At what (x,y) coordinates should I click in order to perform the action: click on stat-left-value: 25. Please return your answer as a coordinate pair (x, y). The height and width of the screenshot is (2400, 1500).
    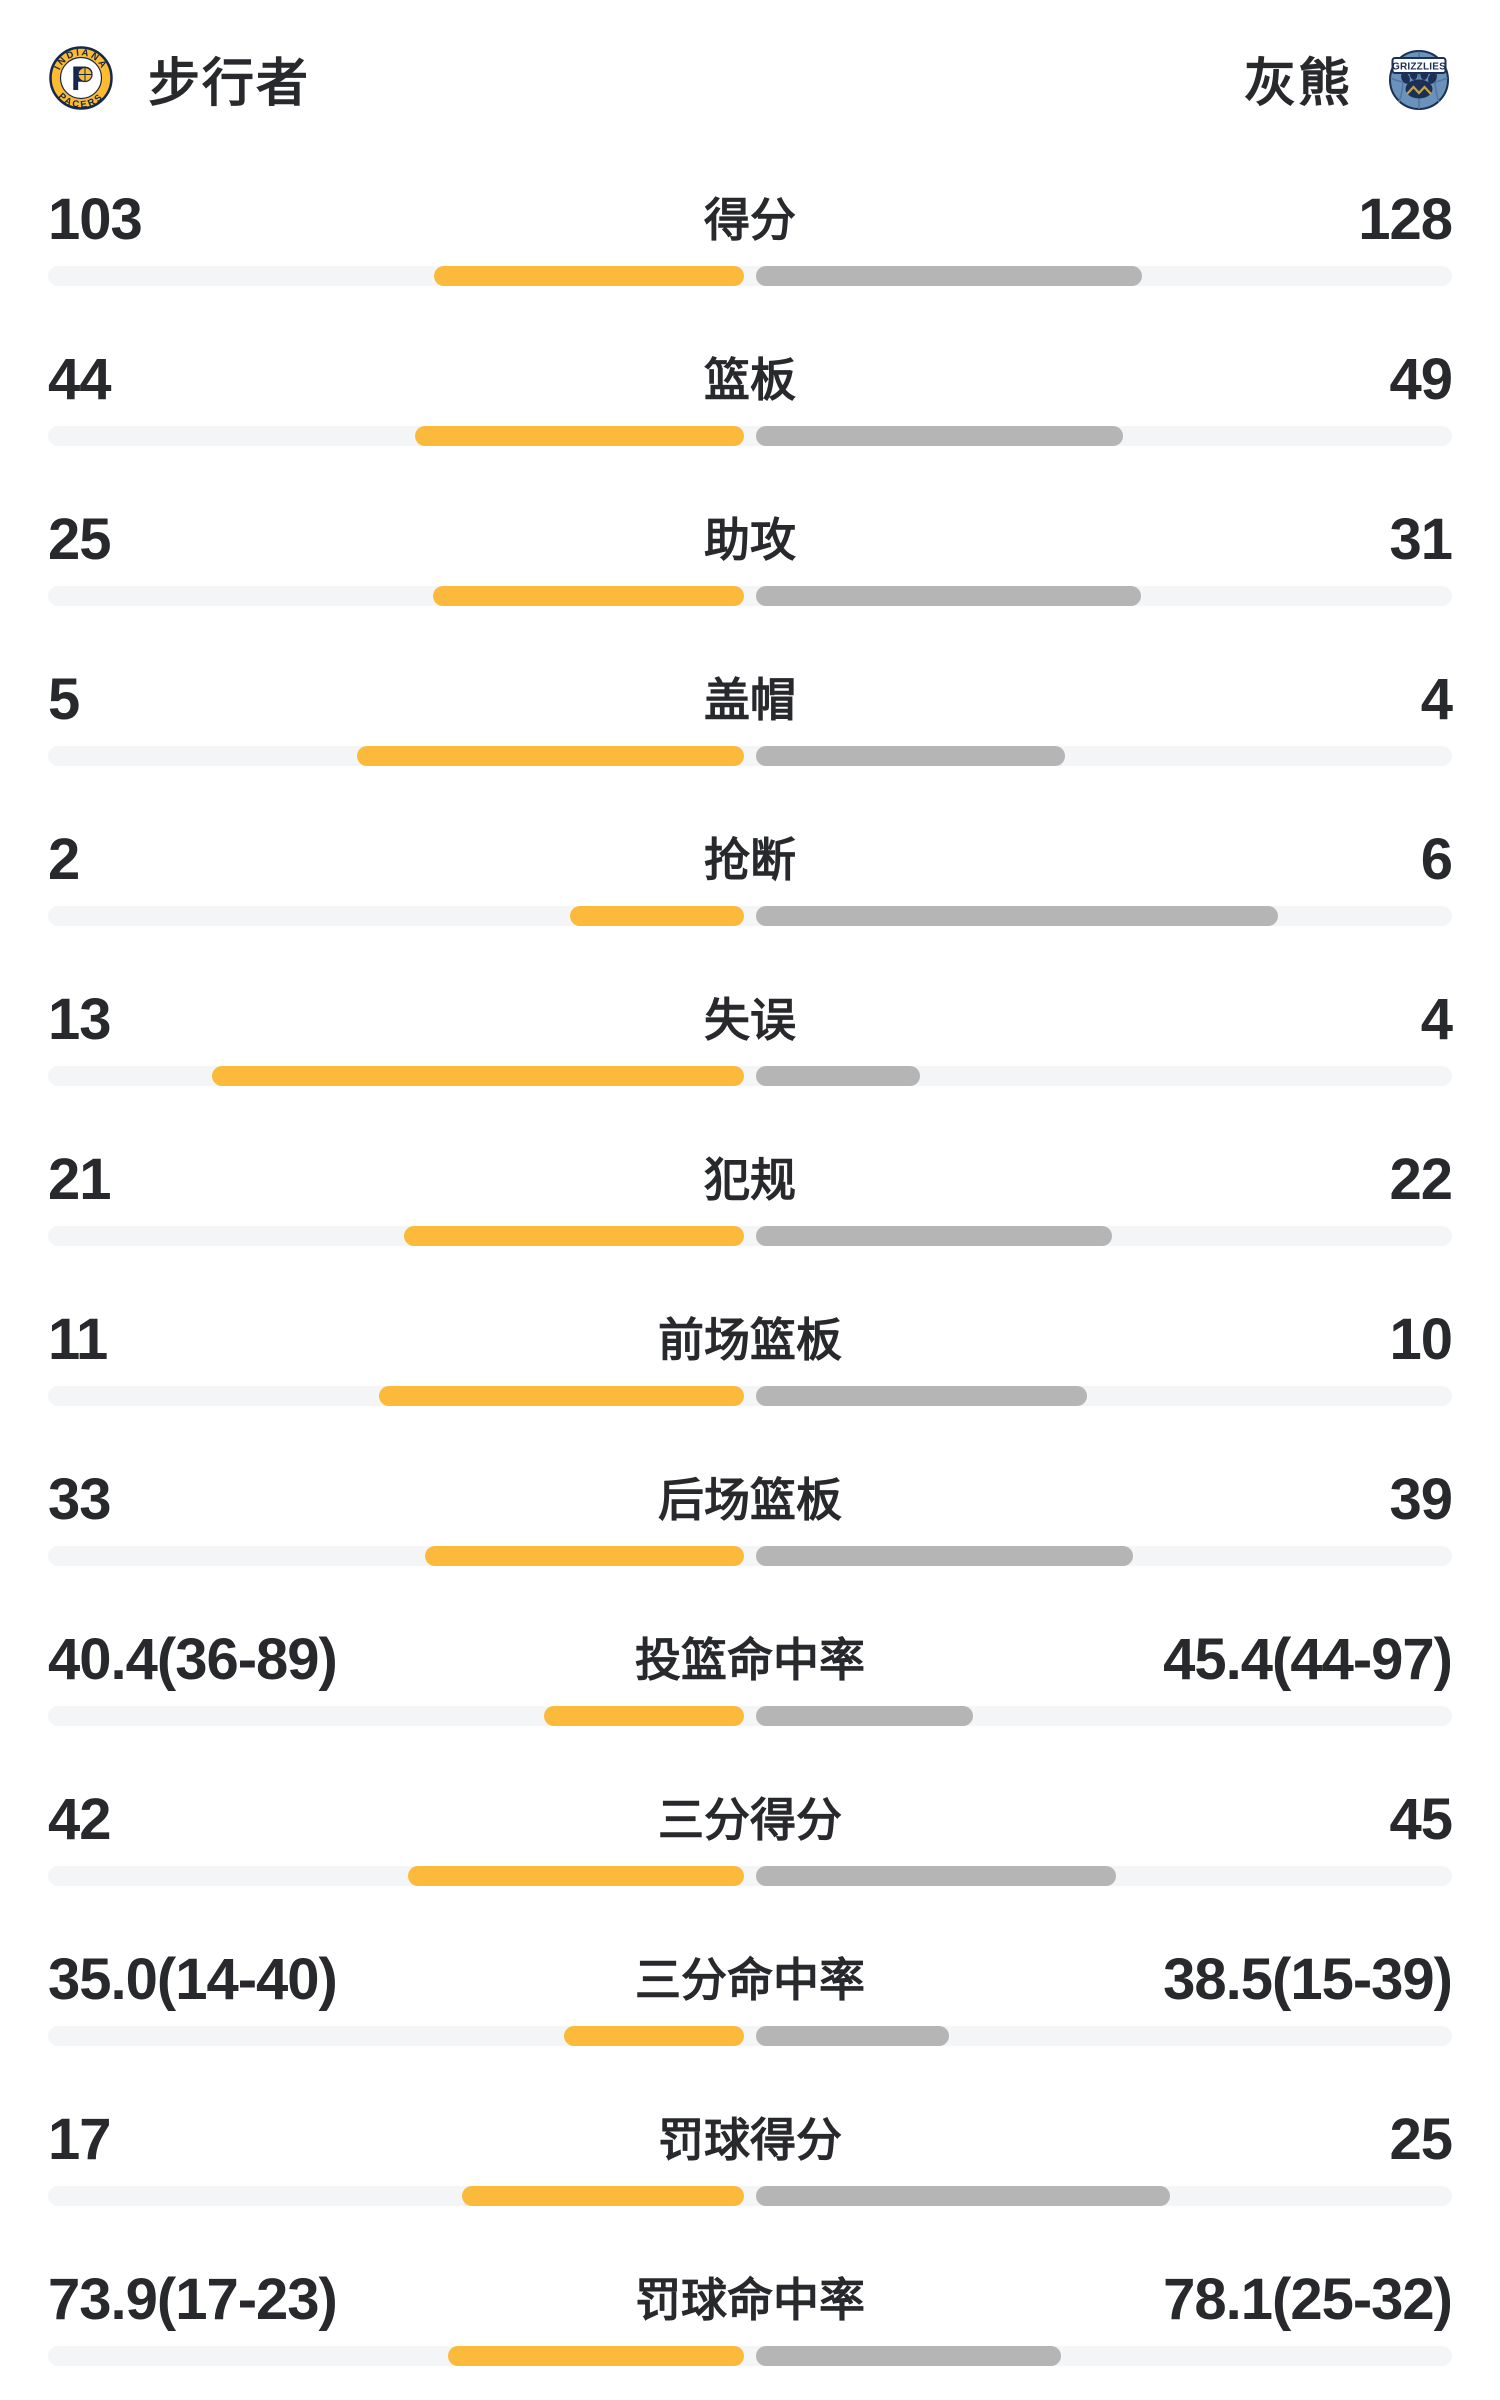
    Looking at the image, I should click on (80, 539).